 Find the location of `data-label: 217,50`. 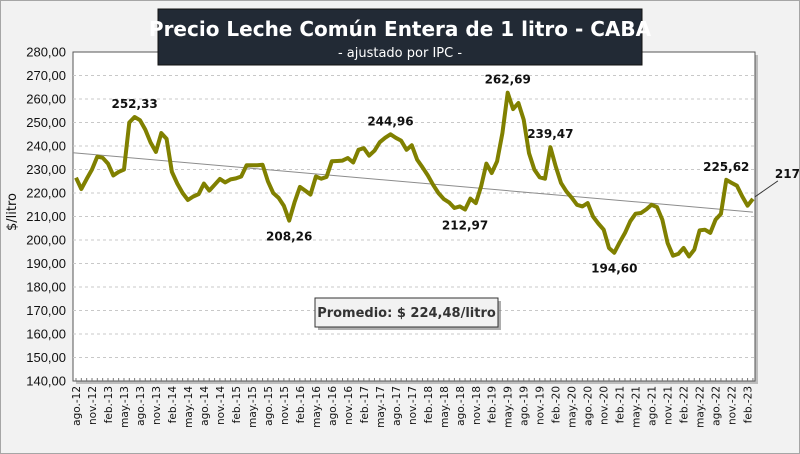

data-label: 217,50 is located at coordinates (787, 174).